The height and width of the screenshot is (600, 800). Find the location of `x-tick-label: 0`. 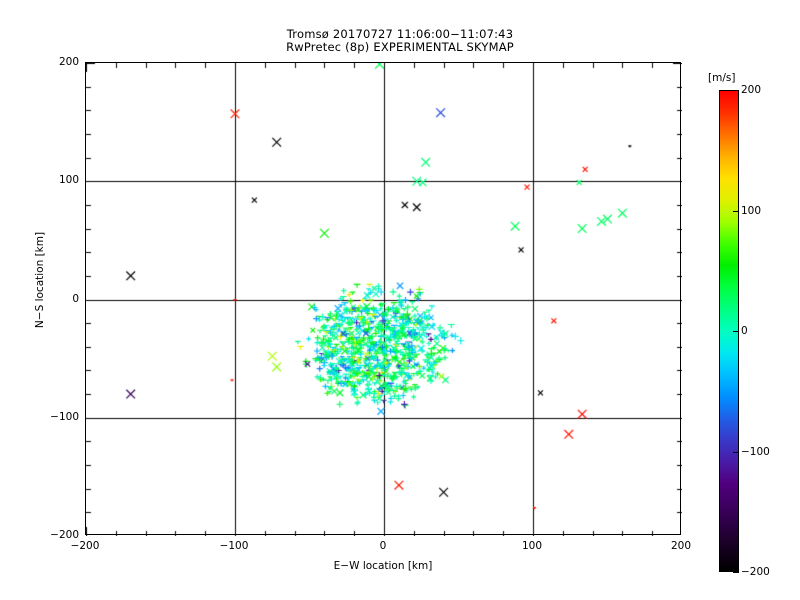

x-tick-label: 0 is located at coordinates (383, 546).